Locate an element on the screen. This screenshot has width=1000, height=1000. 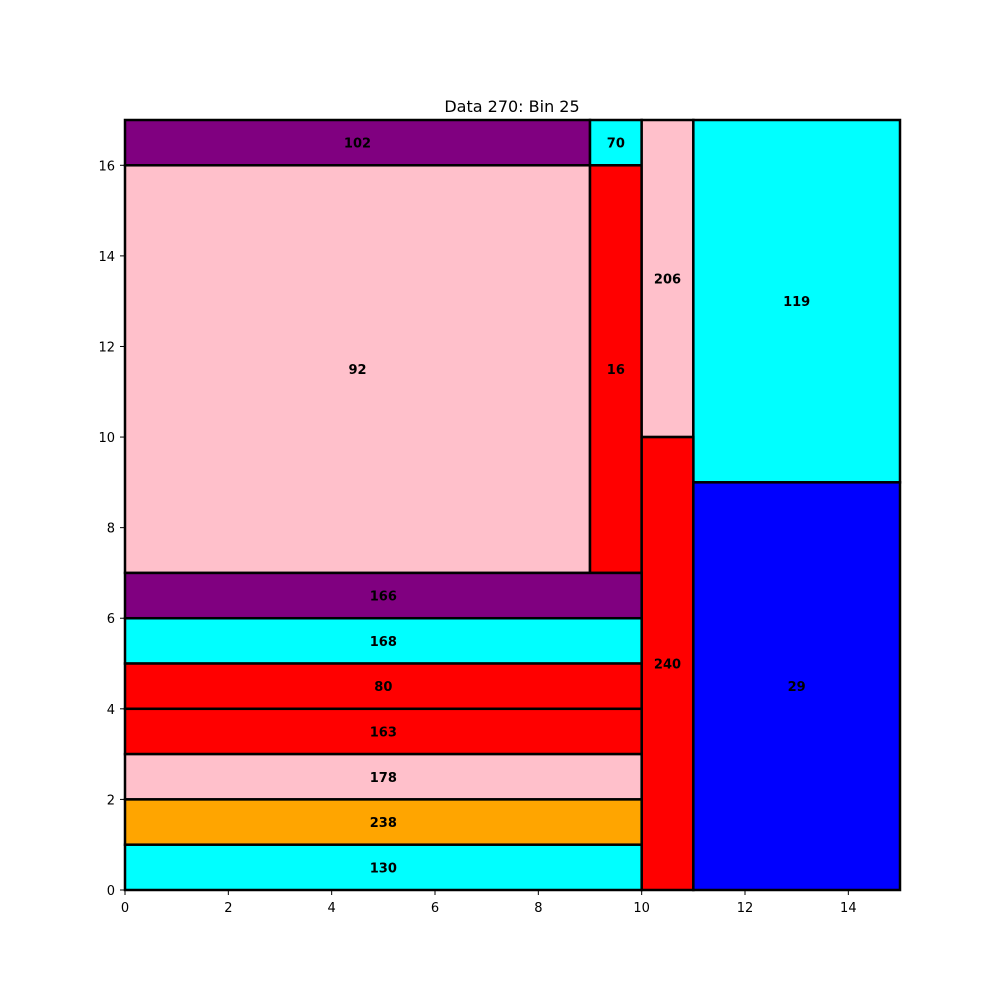
rect-label: 102 is located at coordinates (357, 144).